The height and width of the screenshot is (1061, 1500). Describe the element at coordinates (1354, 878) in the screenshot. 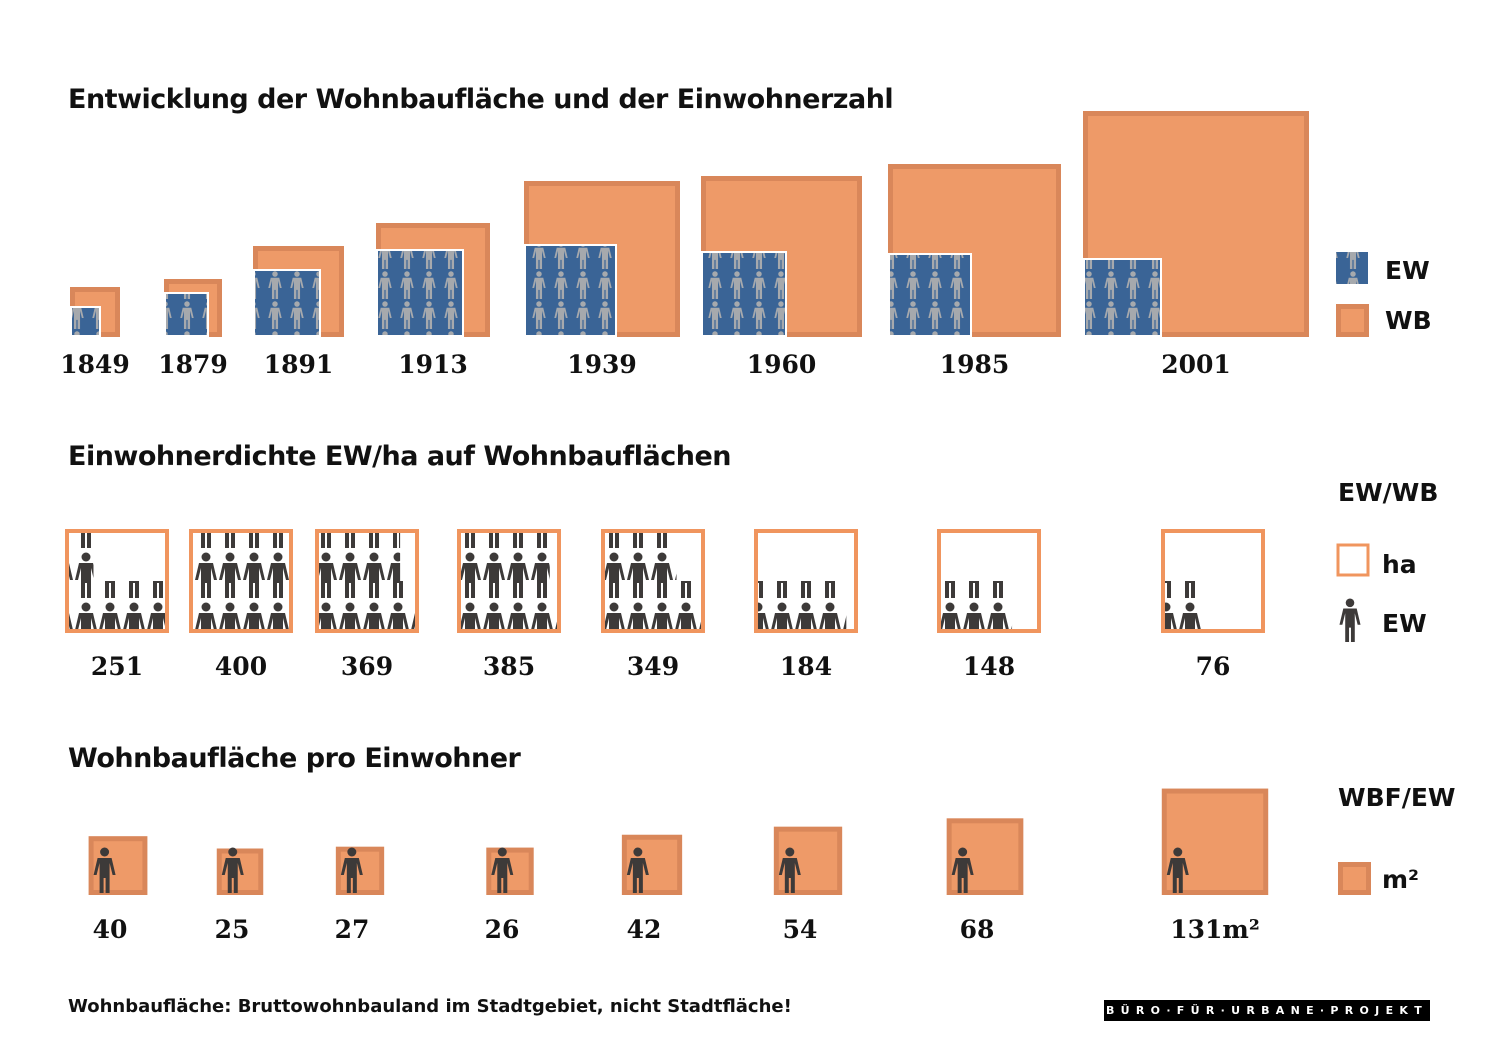

I see `legend-m2-swatch-inner` at that location.